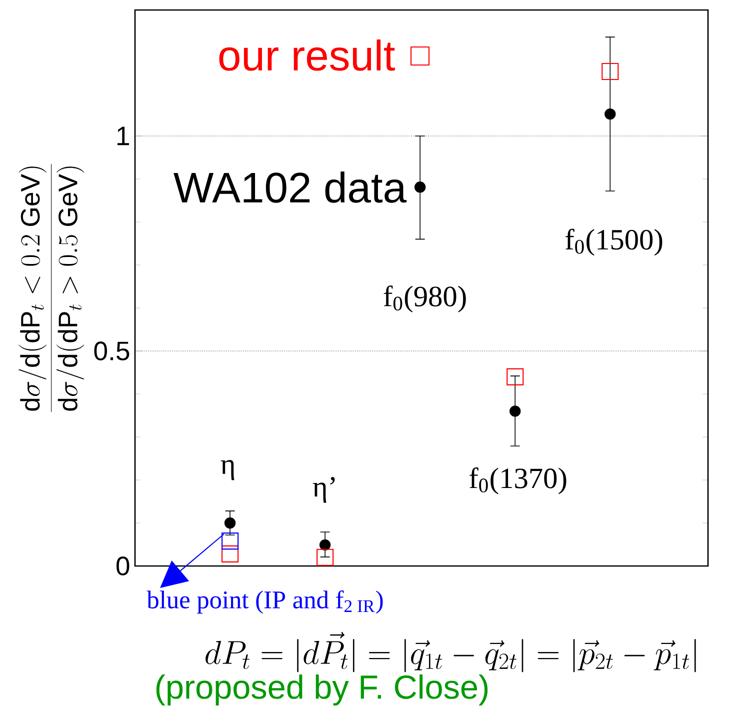  I want to click on annotation: η, so click(227, 470).